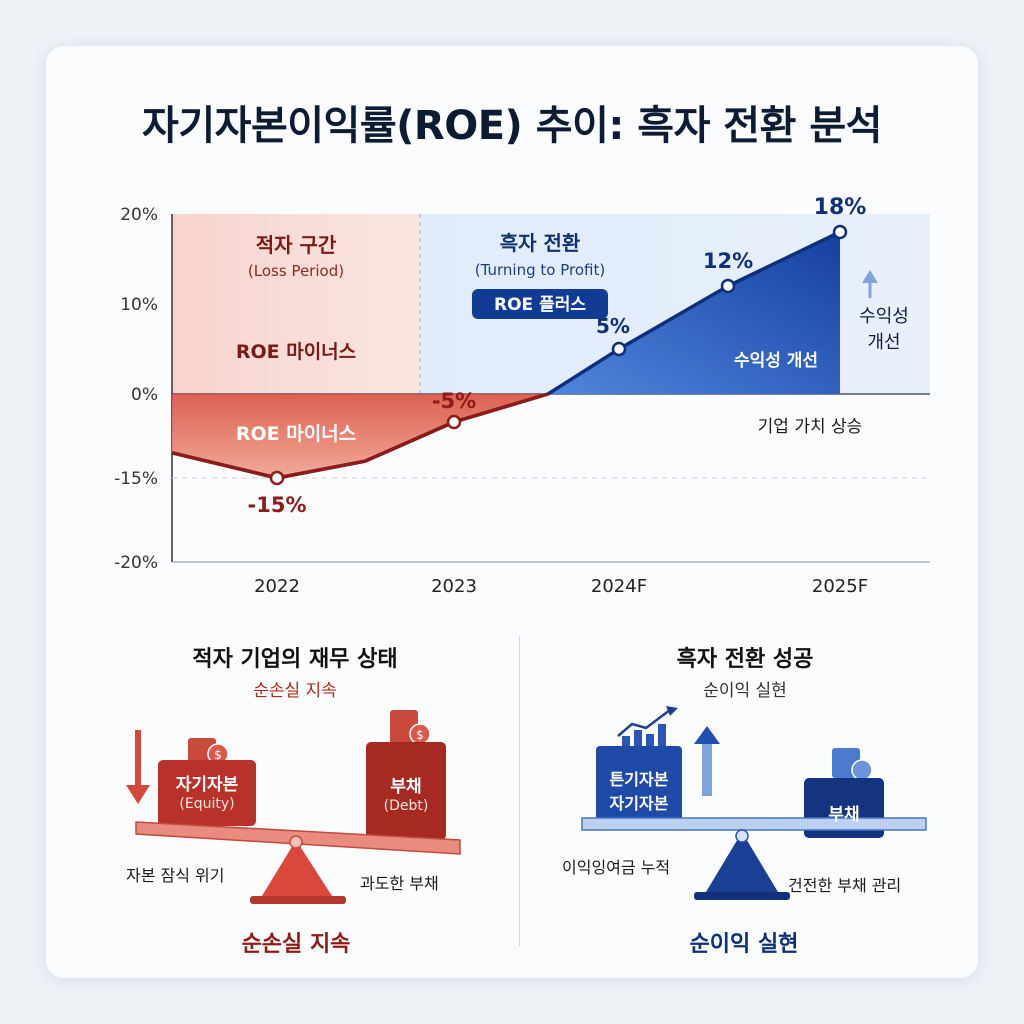 This screenshot has height=1024, width=1024. Describe the element at coordinates (883, 342) in the screenshot. I see `side-label-2: 개선` at that location.